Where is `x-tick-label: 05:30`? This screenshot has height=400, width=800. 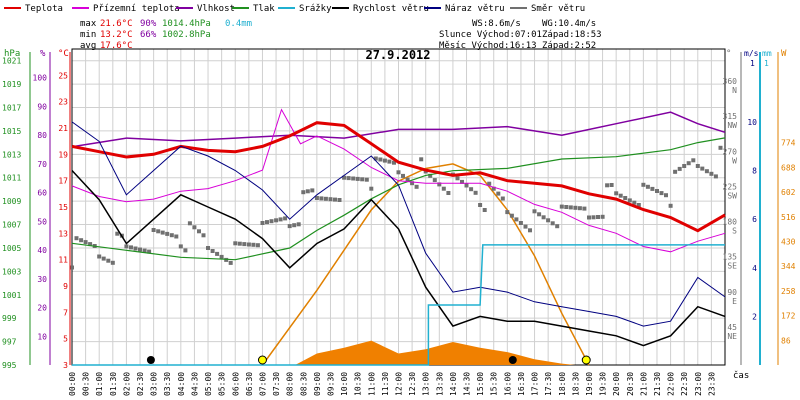 x-tick-label: 05:30 is located at coordinates (222, 384).